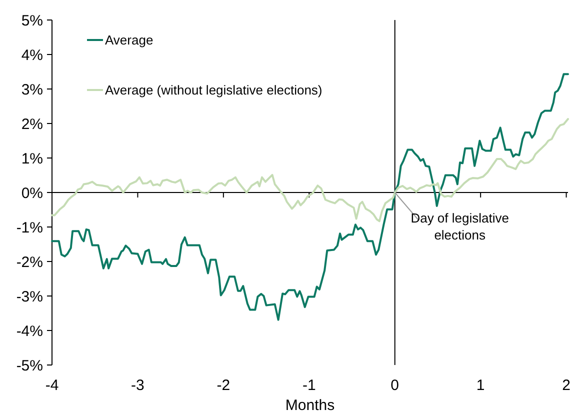  I want to click on x-tick-label: 1, so click(480, 385).